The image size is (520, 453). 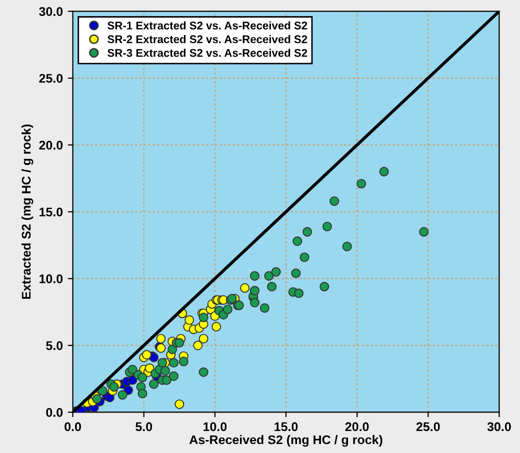 I want to click on legend-label: SR-1 Extracted S2 vs. As-Received S2, so click(x=208, y=25).